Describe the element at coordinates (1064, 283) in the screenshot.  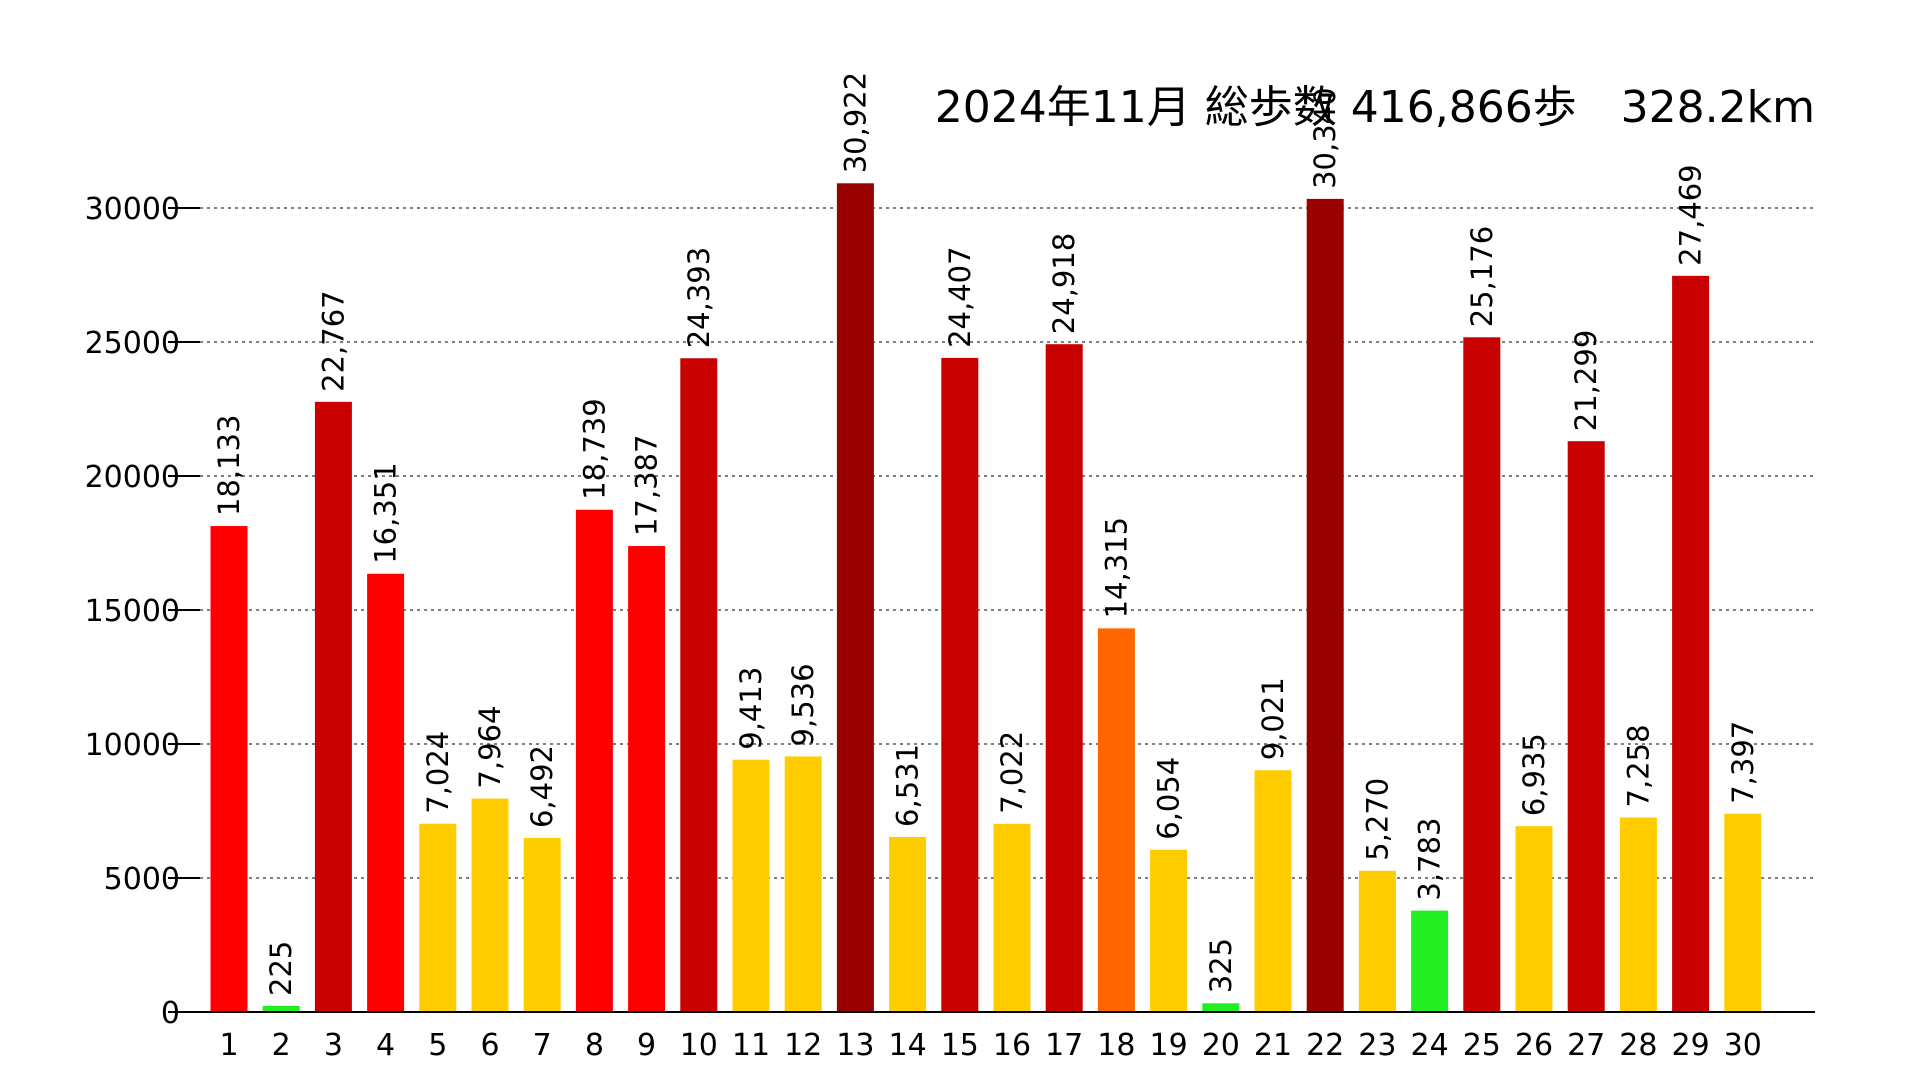
I see `data-label-day-17: 24,918` at that location.